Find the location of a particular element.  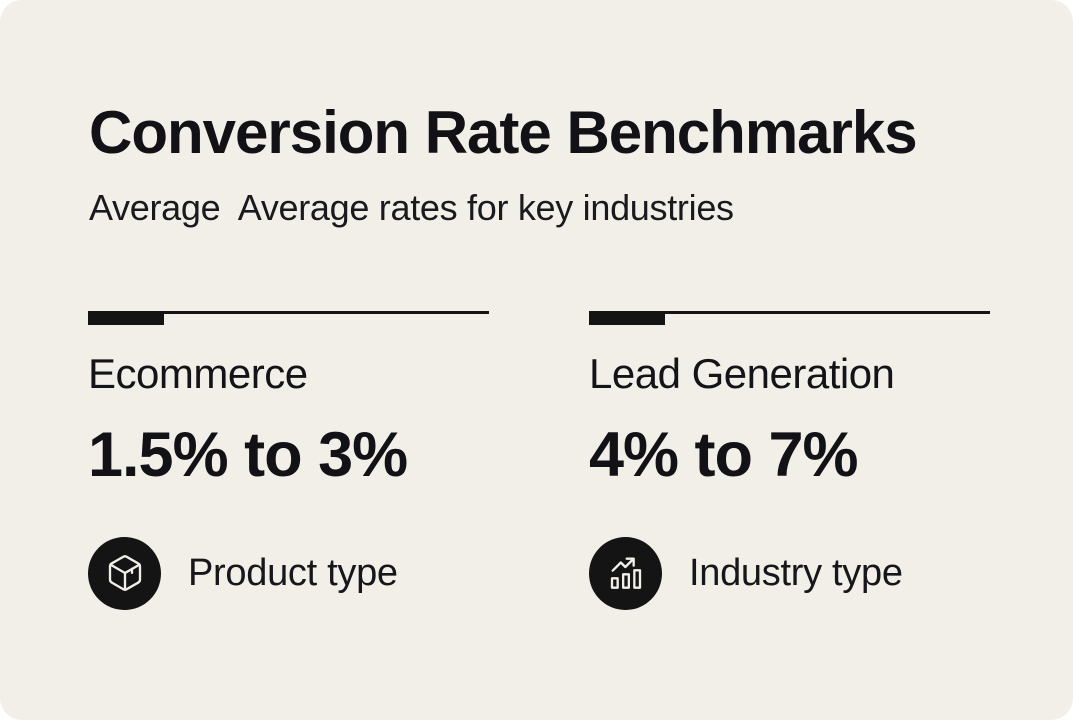

package-icon is located at coordinates (125, 573).